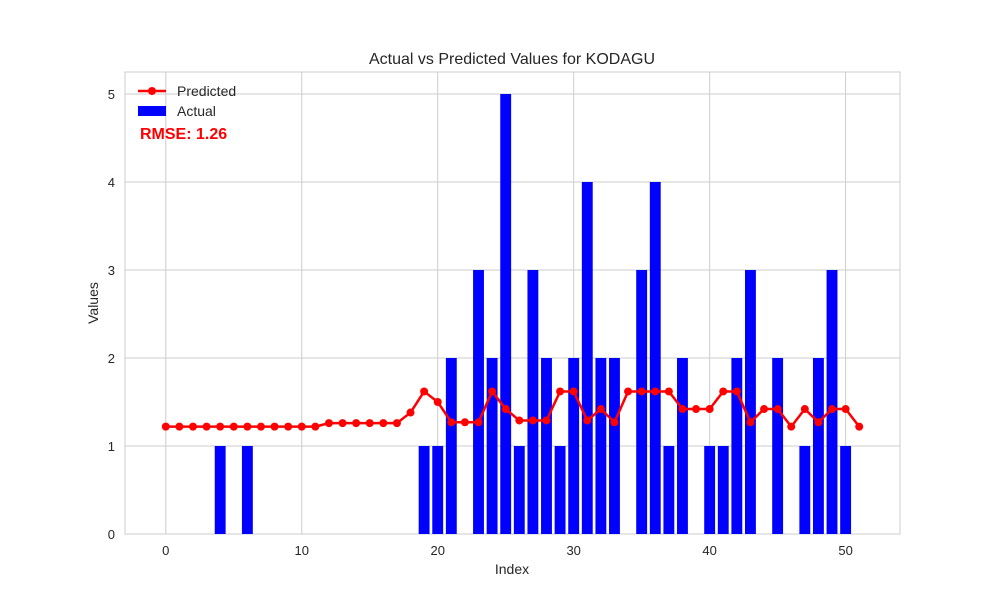 This screenshot has width=1000, height=605. I want to click on legend-swatch-actual, so click(152, 111).